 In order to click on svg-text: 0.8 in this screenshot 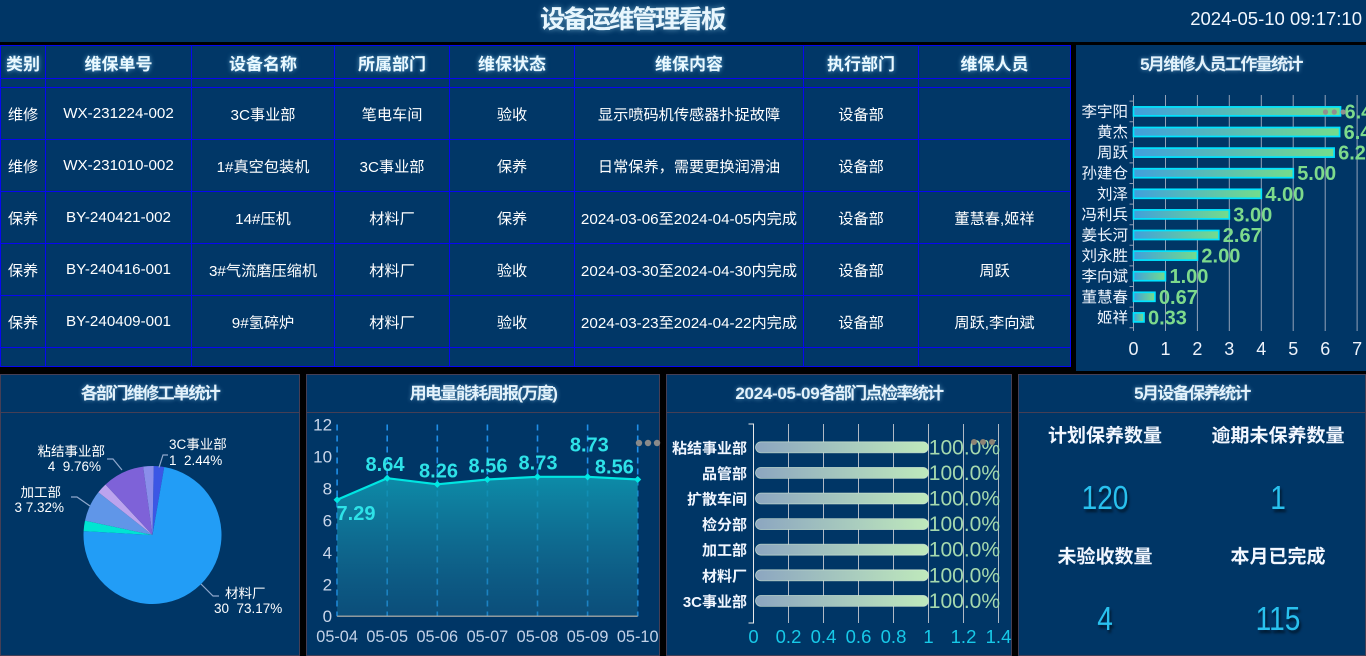, I will do `click(894, 636)`.